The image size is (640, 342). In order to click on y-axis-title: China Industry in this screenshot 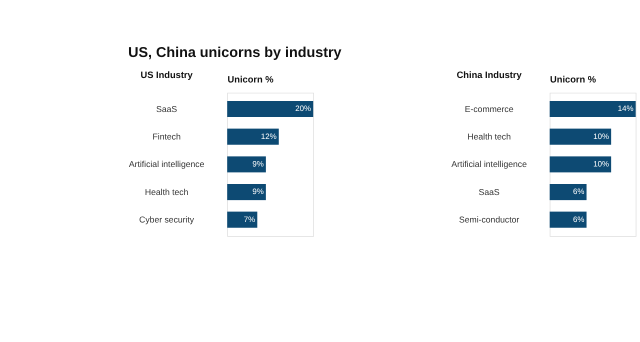, I will do `click(489, 75)`.